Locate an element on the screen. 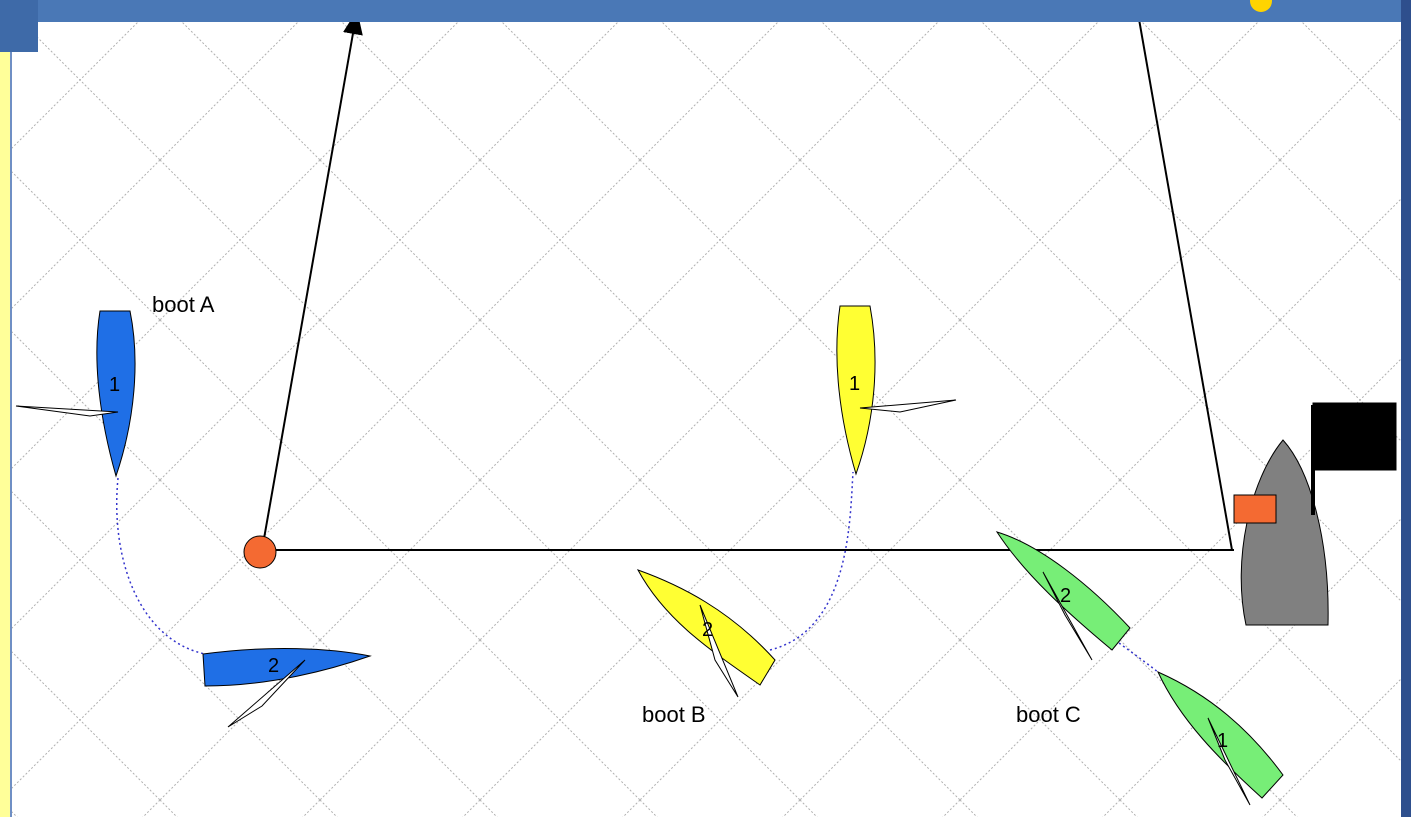  boat-b-label: boot B is located at coordinates (674, 714).